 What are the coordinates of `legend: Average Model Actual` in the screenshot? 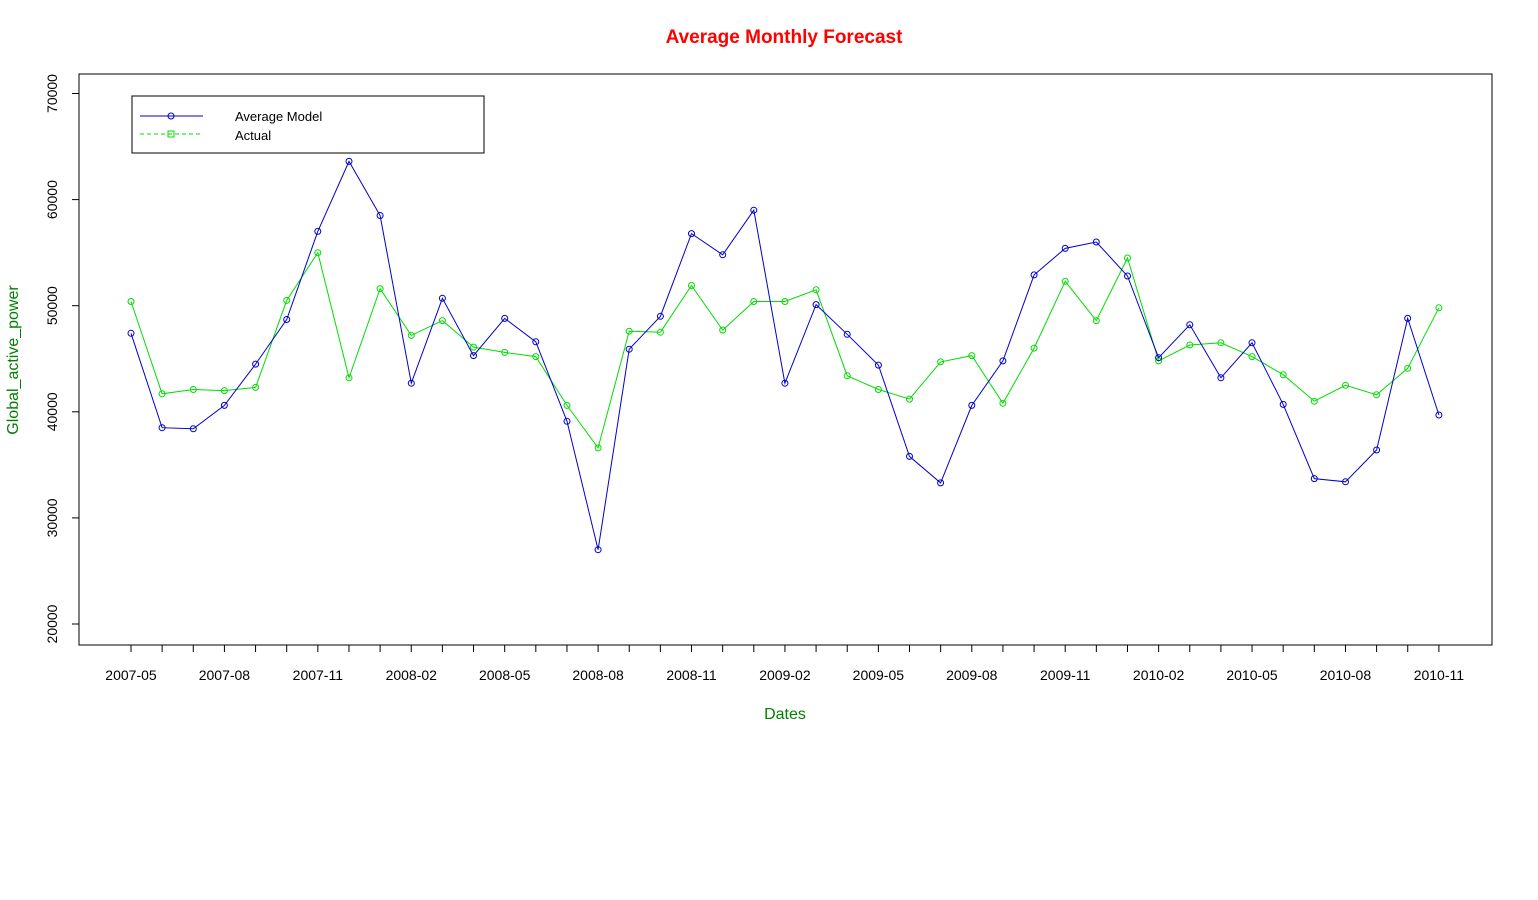 It's located at (308, 124).